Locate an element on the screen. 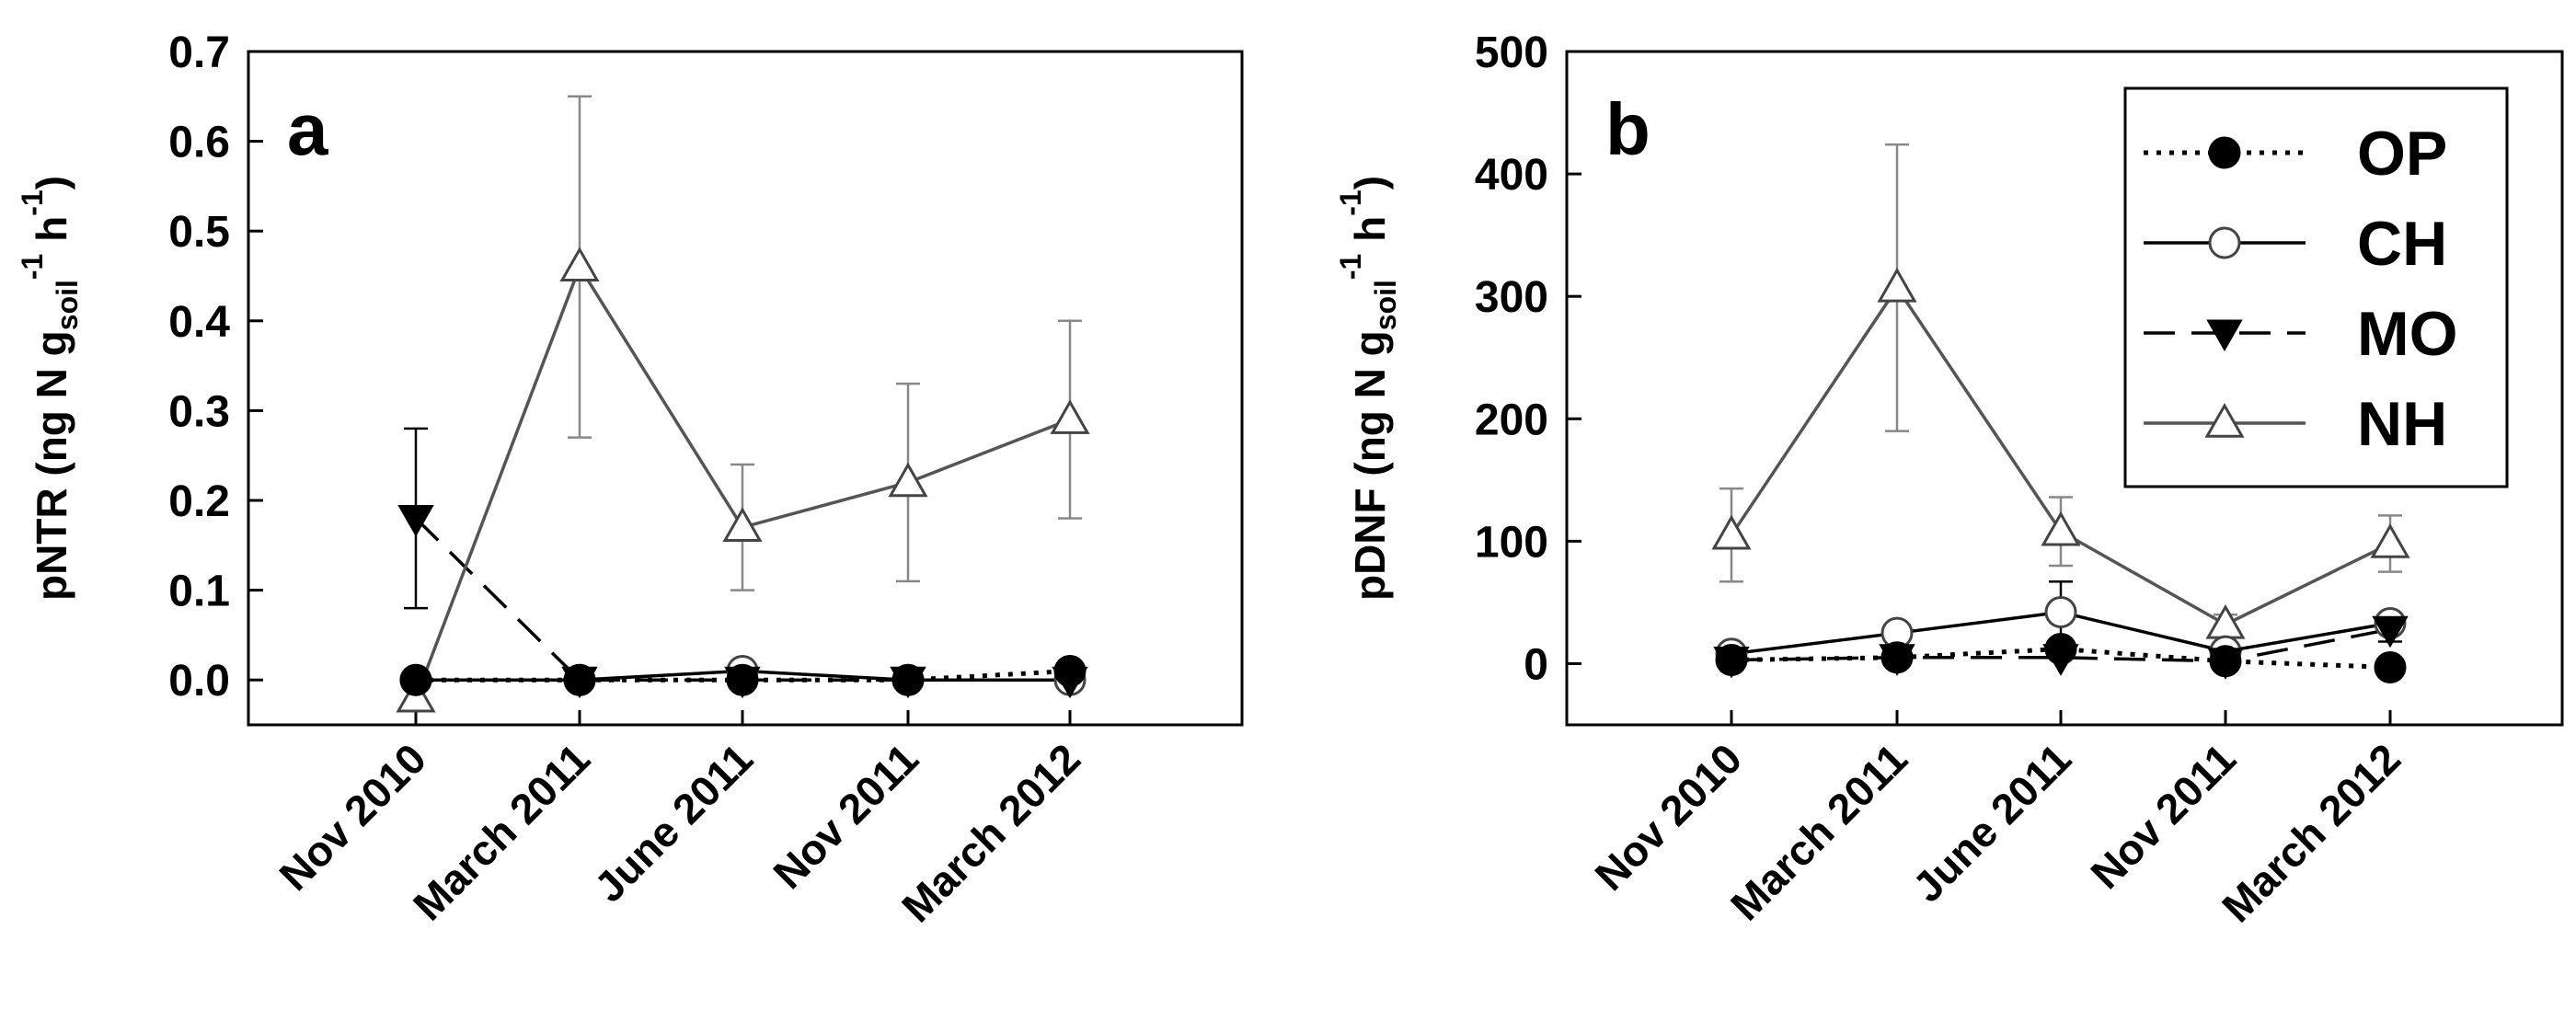 The height and width of the screenshot is (1033, 2576). y-tick-label: 0.0 is located at coordinates (199, 681).